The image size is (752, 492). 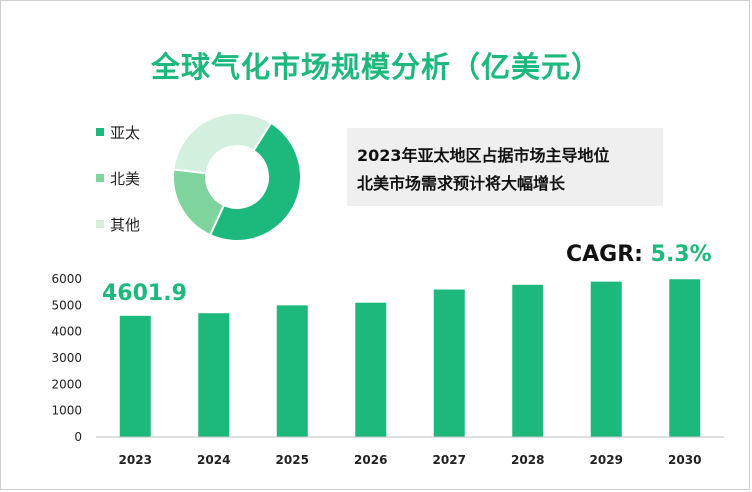 I want to click on cagr-label: CAGR:, so click(x=608, y=254).